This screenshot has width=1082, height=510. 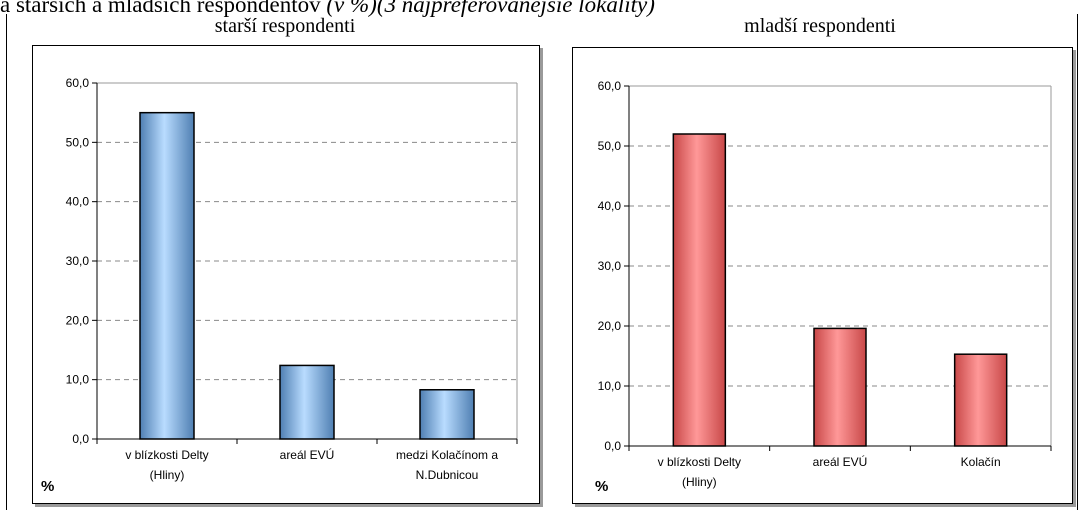 I want to click on header-text-italic: (v %)(3 najpreferovanejšie lokality), so click(x=490, y=8).